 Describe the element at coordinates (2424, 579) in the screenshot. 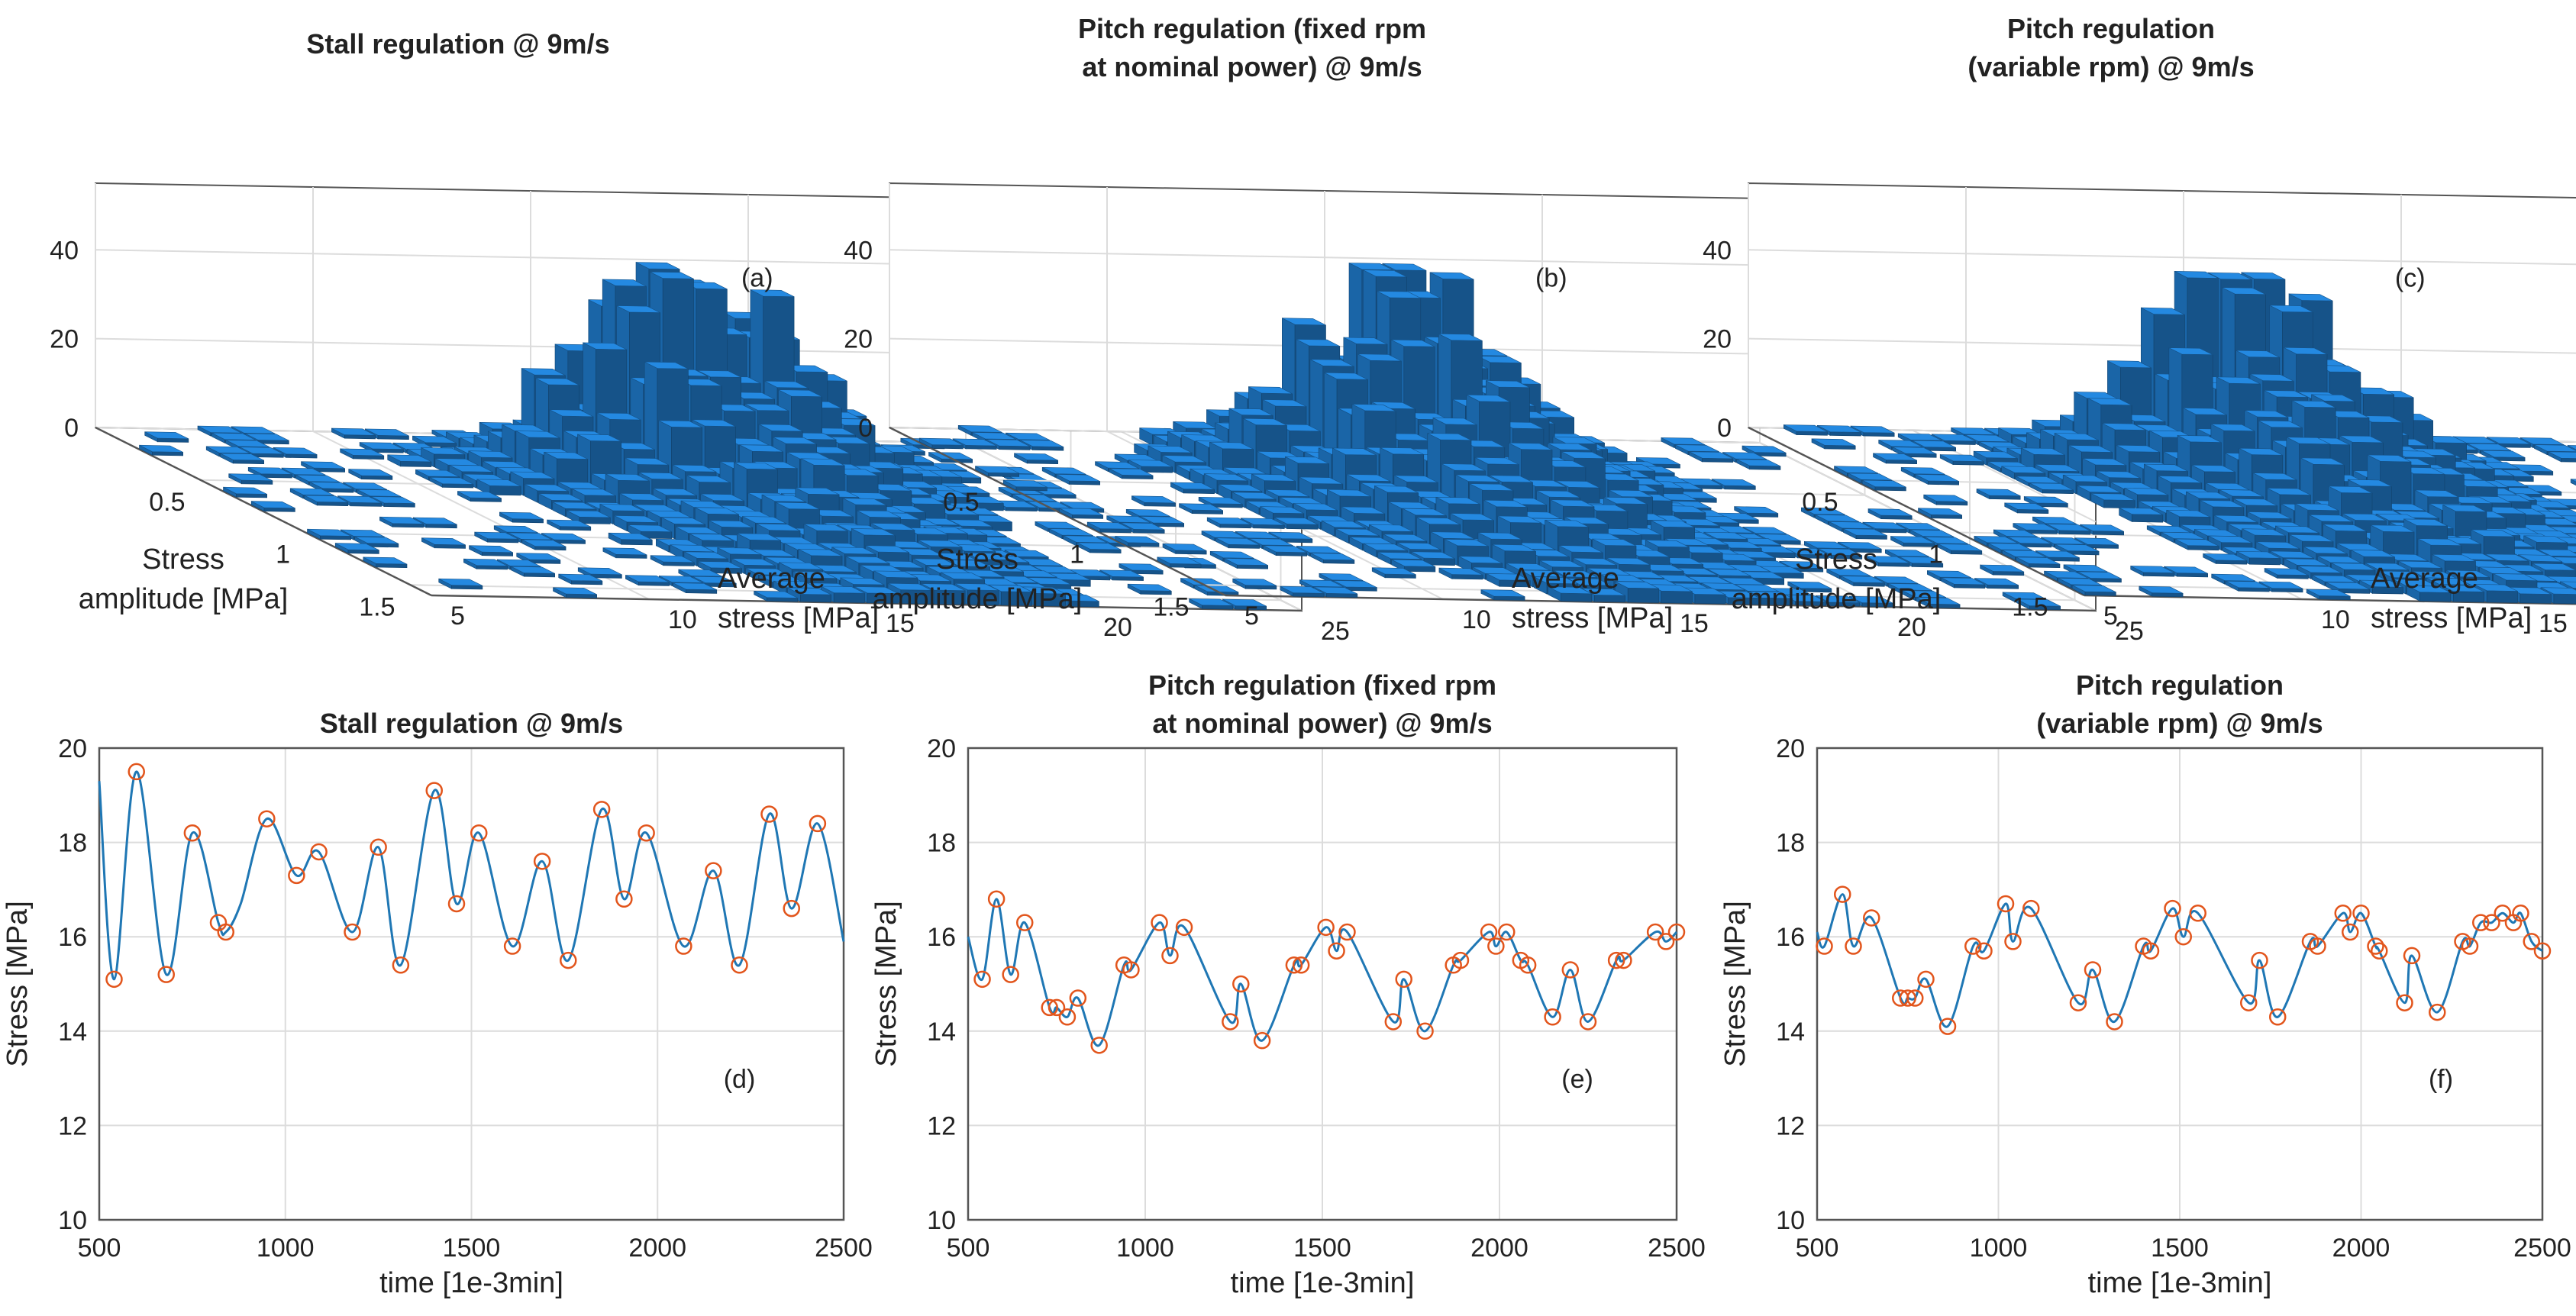

I see `y-axis-label: Average` at that location.